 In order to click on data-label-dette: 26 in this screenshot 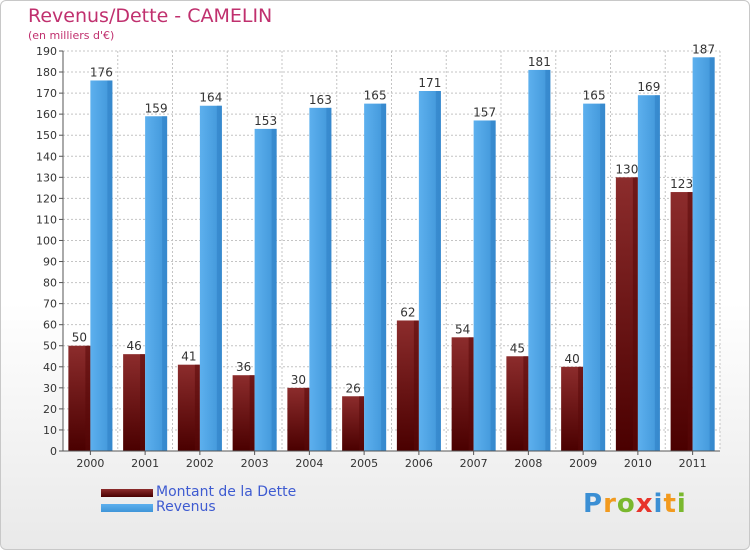, I will do `click(352, 388)`.